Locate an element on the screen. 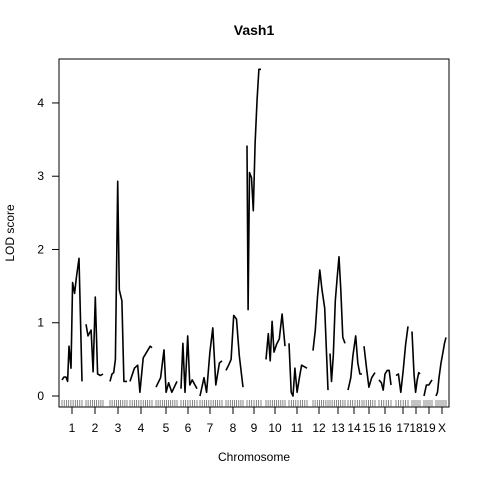 This screenshot has width=480, height=480. x-tick-label: 9 is located at coordinates (254, 428).